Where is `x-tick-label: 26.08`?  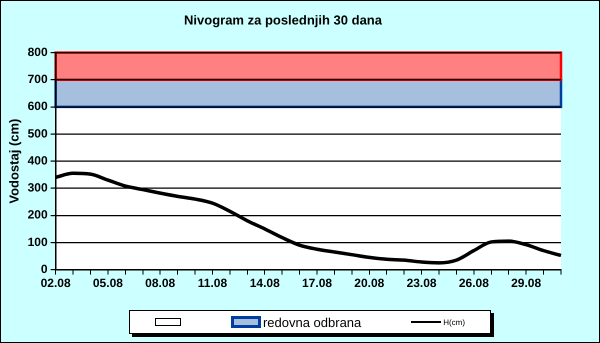 x-tick-label: 26.08 is located at coordinates (474, 283).